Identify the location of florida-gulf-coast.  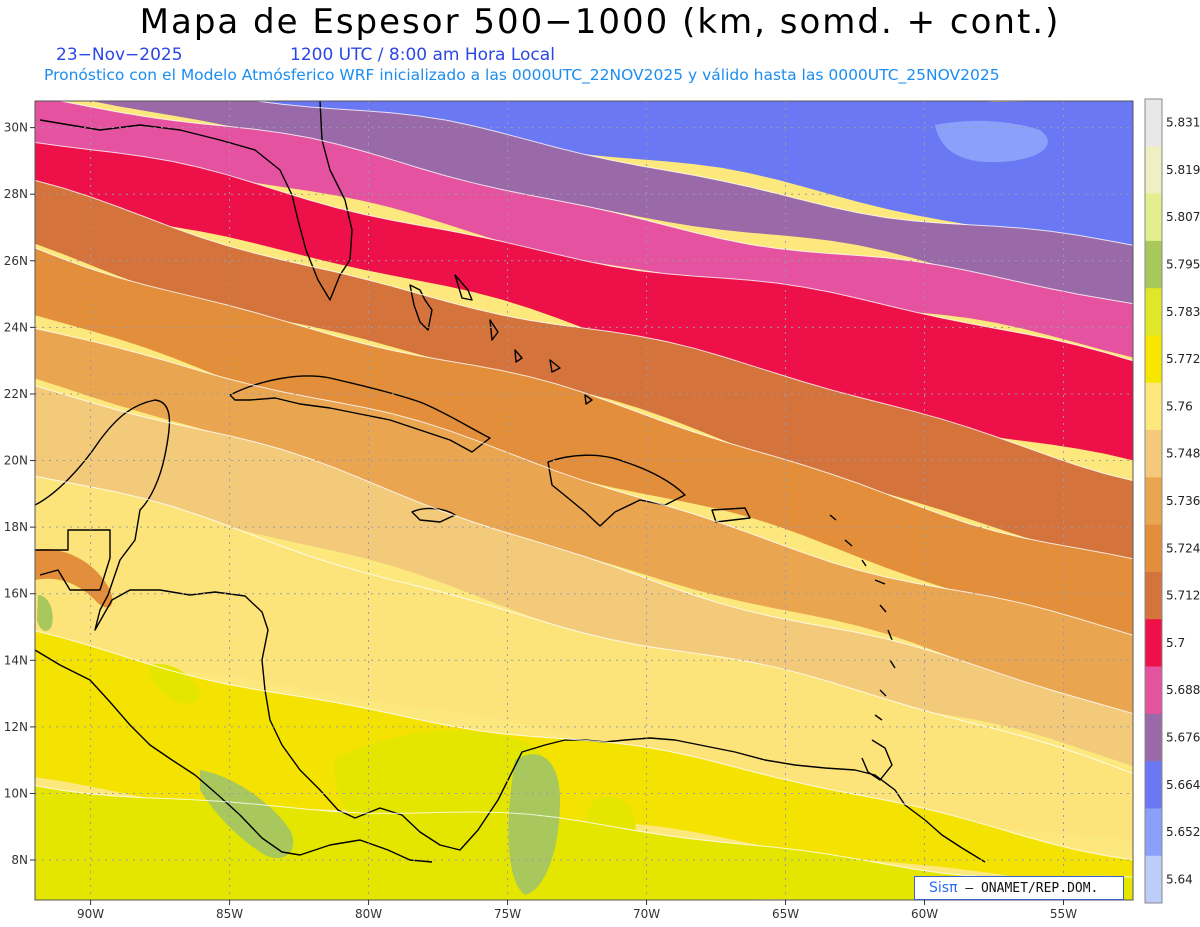
(196, 201).